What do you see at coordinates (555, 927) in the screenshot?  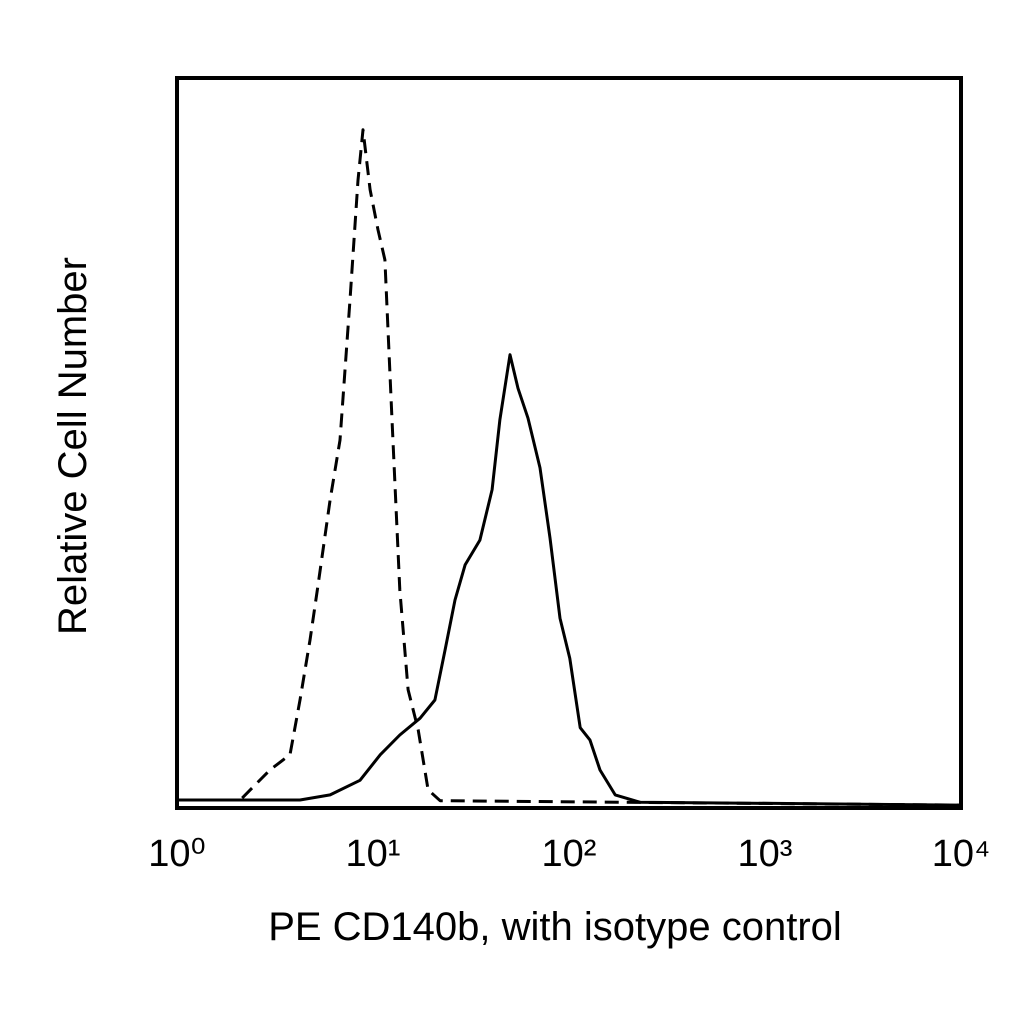 I see `x-axis-label: PE CD140b, with isotype control` at bounding box center [555, 927].